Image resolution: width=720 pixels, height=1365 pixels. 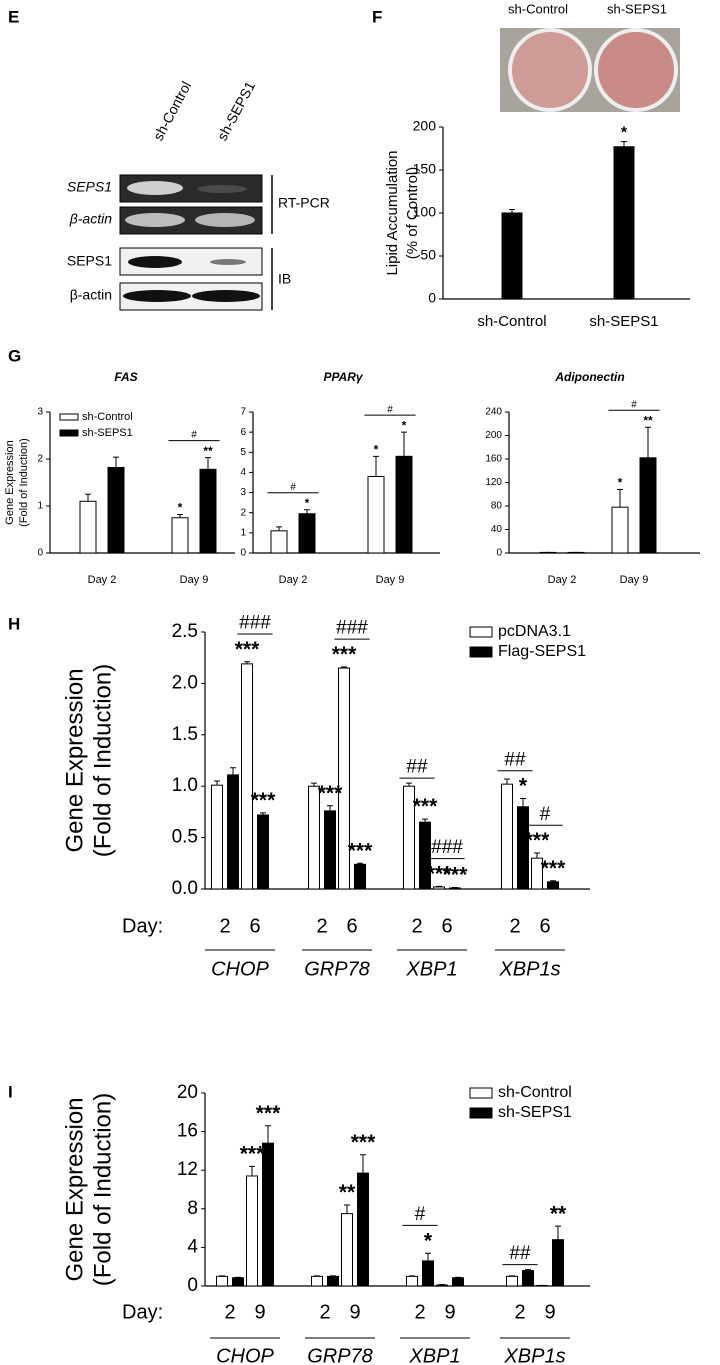 What do you see at coordinates (74, 760) in the screenshot?
I see `y-axis-label: Gene Expression` at bounding box center [74, 760].